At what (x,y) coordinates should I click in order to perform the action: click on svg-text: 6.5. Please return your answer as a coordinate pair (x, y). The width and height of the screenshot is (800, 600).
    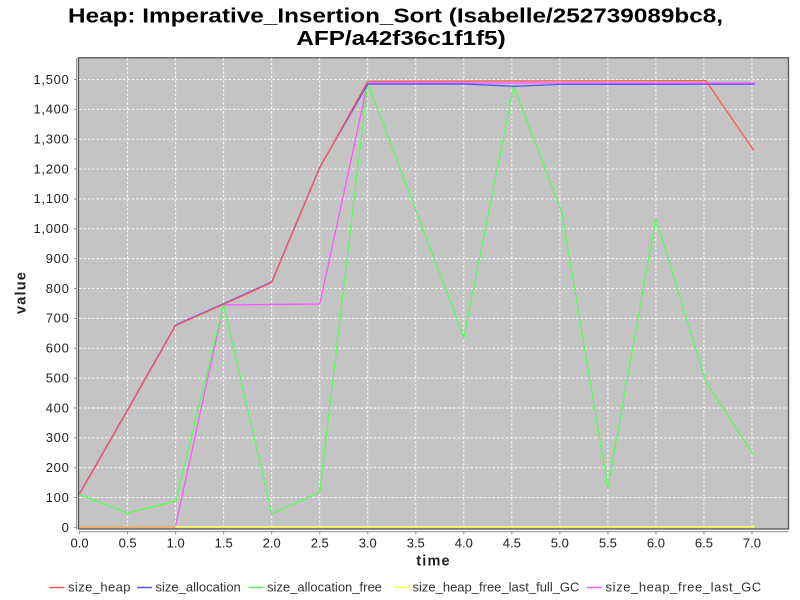
    Looking at the image, I should click on (704, 543).